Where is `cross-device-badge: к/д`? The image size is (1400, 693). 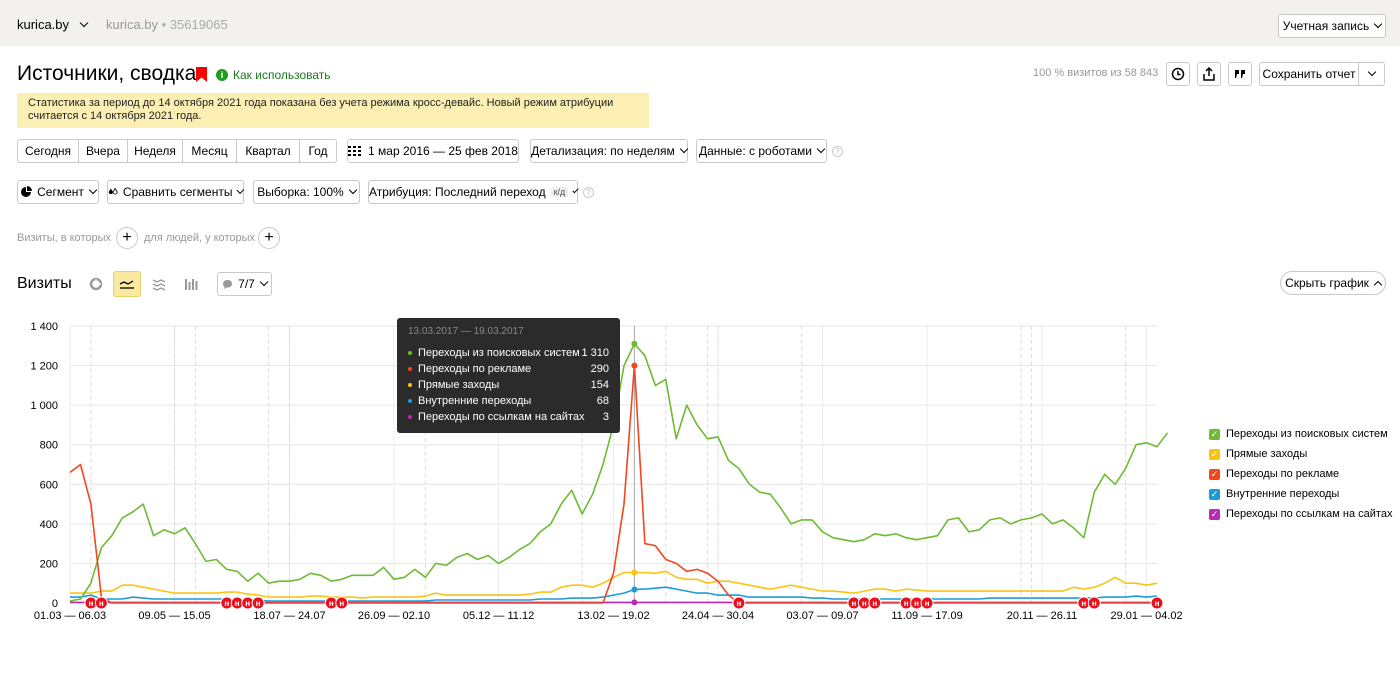 cross-device-badge: к/д is located at coordinates (559, 192).